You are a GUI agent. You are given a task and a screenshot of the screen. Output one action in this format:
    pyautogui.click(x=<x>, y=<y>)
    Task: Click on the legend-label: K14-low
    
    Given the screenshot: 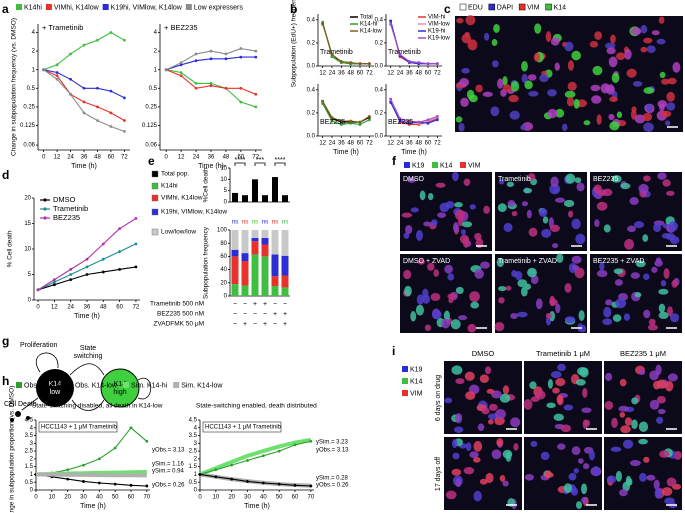 What is the action you would take?
    pyautogui.click(x=371, y=32)
    